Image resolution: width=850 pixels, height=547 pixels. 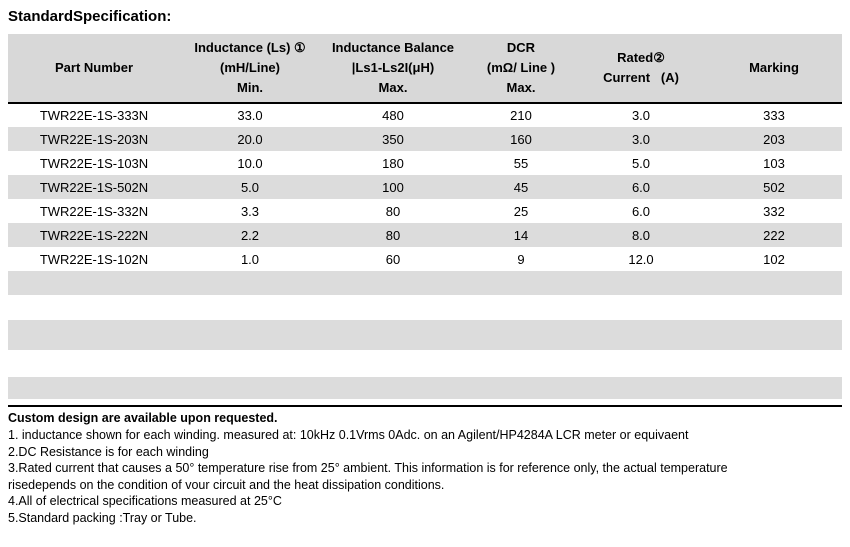 I want to click on table-row: TWR22E-1S-222N 2.2 80 14 8.0 222, so click(x=425, y=235).